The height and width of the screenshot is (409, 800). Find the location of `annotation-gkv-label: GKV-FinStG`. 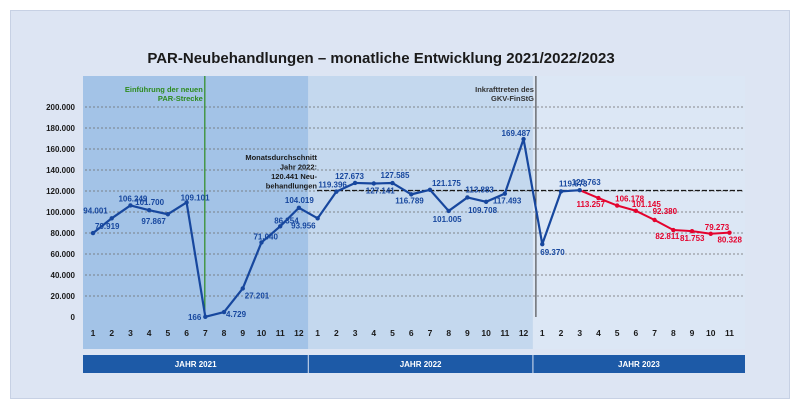

annotation-gkv-label: GKV-FinStG is located at coordinates (512, 98).